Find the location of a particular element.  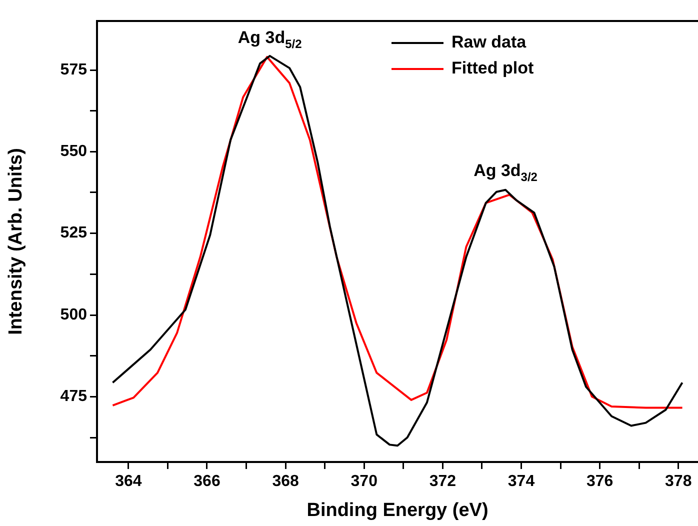

y-axis-title: Intensity (Arb. Units) is located at coordinates (16, 241).